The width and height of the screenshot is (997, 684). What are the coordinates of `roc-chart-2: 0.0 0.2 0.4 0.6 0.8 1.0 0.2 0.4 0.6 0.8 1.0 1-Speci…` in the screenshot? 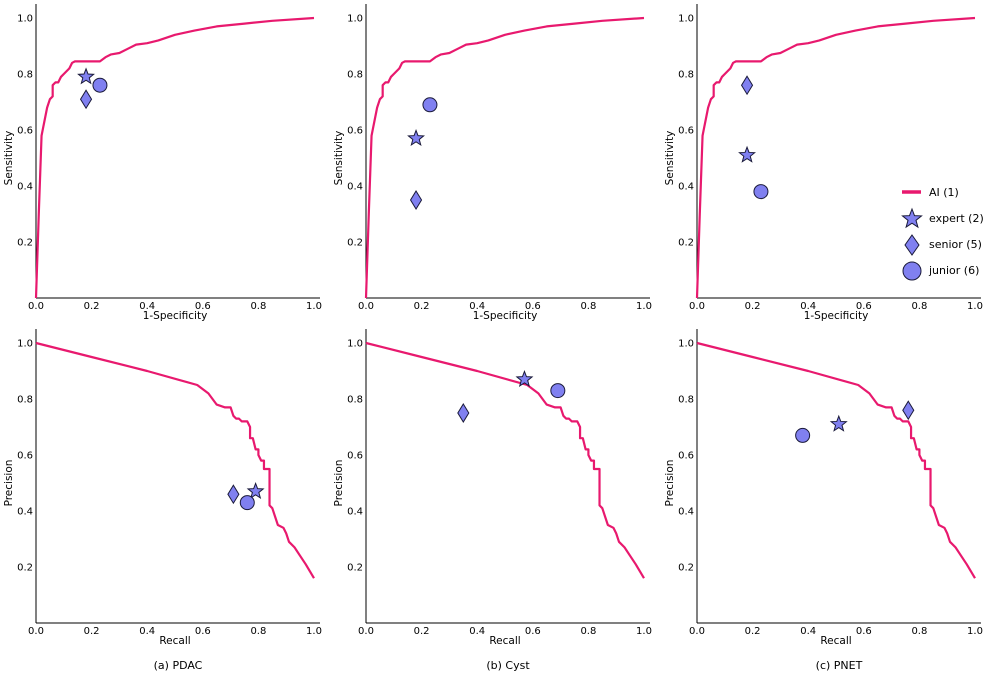 It's located at (492, 163).